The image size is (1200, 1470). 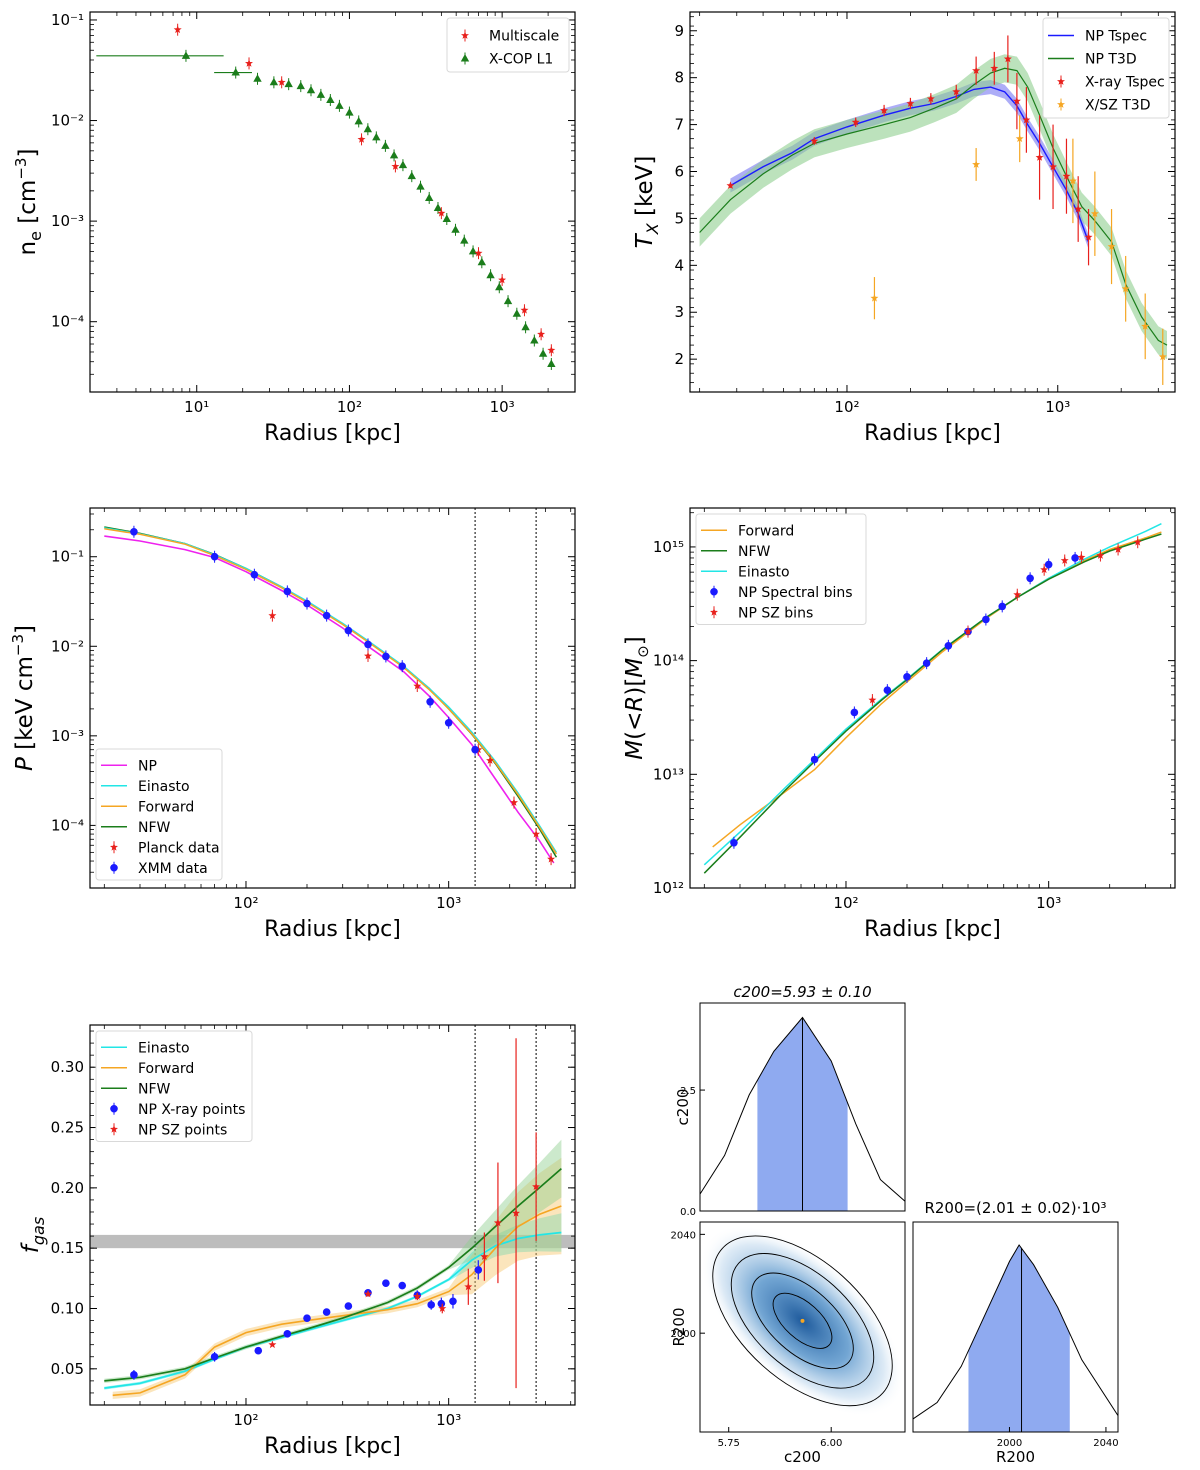 What do you see at coordinates (714, 591) in the screenshot?
I see `legend-key-marker` at bounding box center [714, 591].